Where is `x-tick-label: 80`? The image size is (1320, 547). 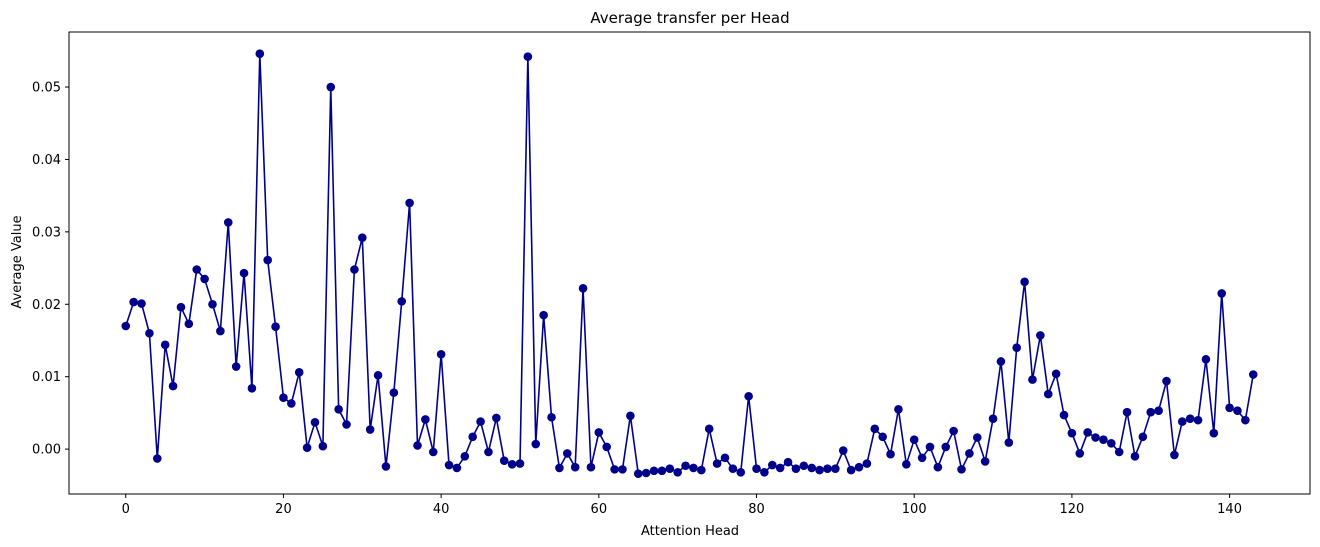 x-tick-label: 80 is located at coordinates (756, 509).